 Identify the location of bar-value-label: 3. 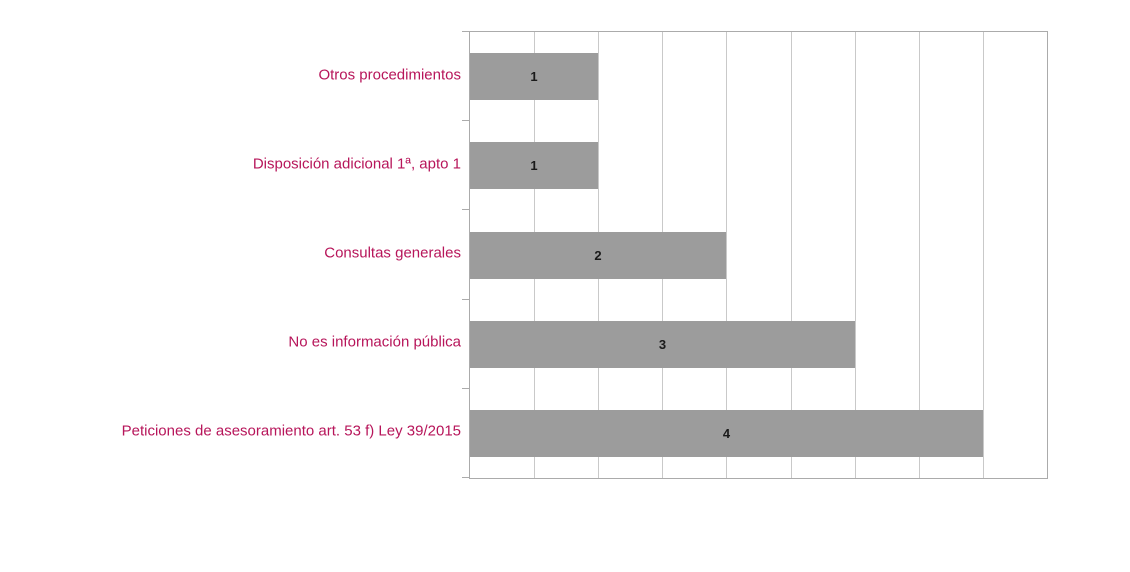
(662, 344).